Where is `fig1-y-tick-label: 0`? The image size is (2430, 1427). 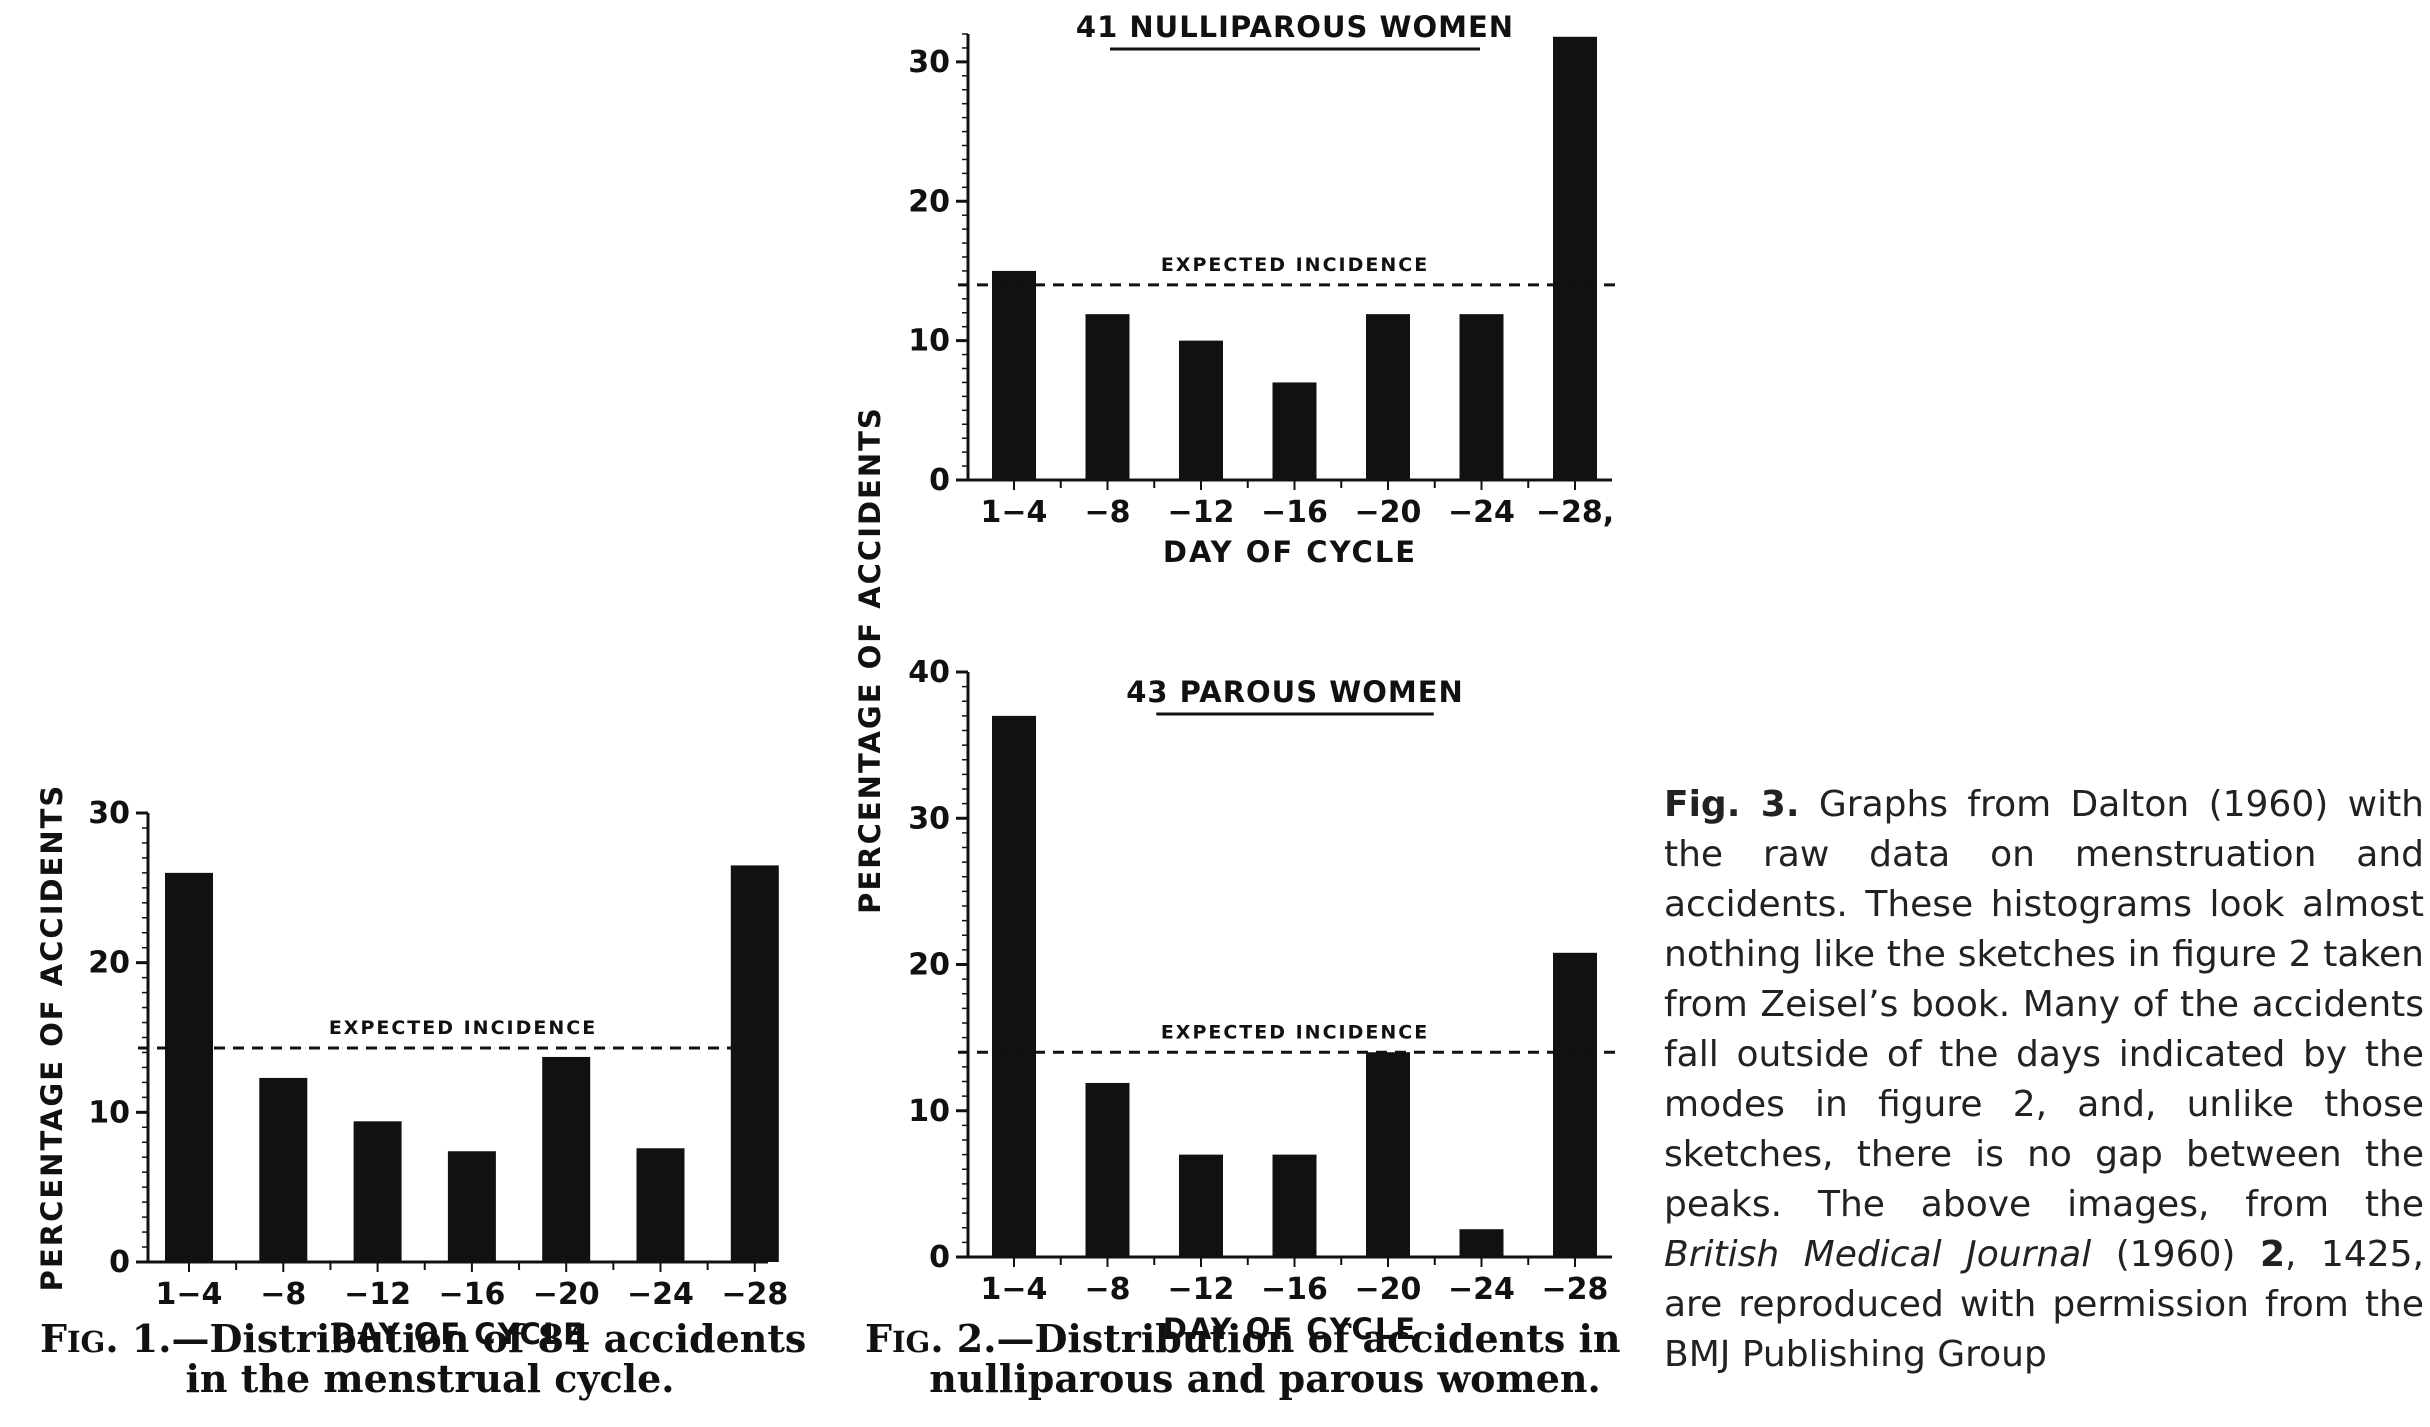
fig1-y-tick-label: 0 is located at coordinates (119, 1262).